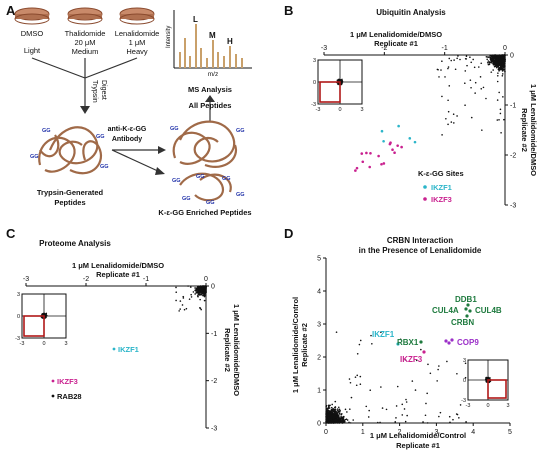  Describe the element at coordinates (84, 82) in the screenshot. I see `merge-lines` at that location.